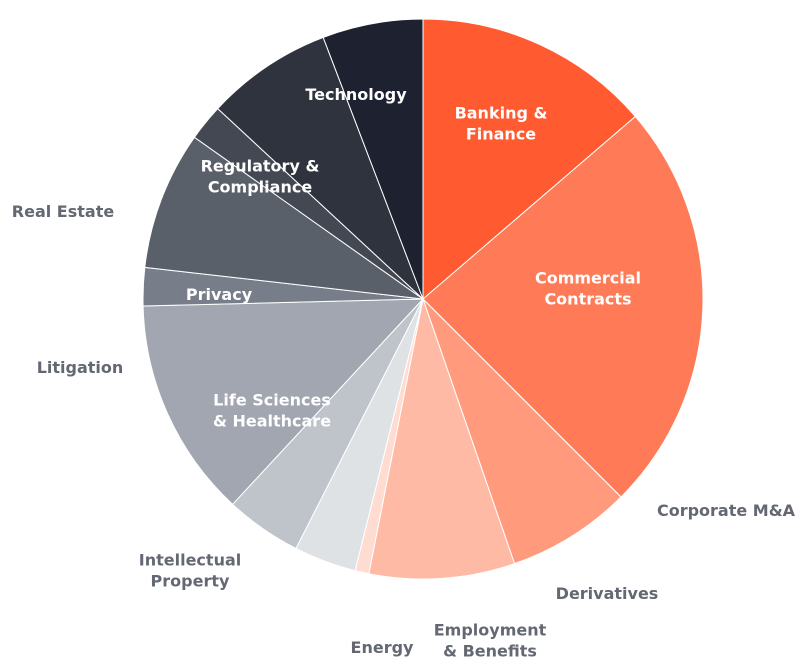  Describe the element at coordinates (588, 289) in the screenshot. I see `slice-label-commercial-contracts: Commercial ContractsCommercial Contracts` at that location.